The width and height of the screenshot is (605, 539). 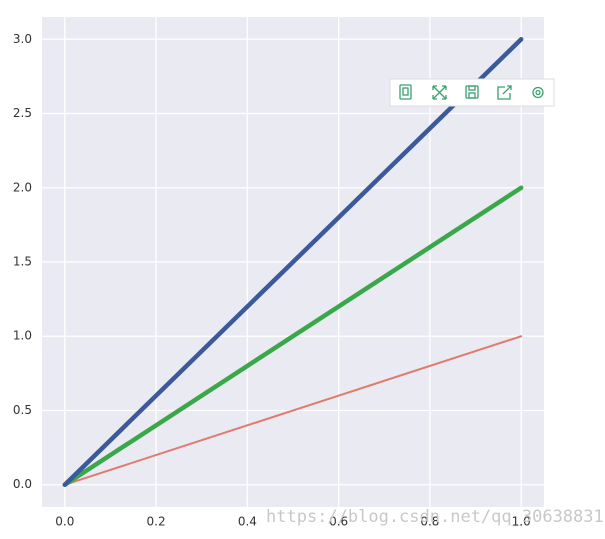 I want to click on watermark: https://blog.csdn.net/qq_30638831, so click(x=435, y=517).